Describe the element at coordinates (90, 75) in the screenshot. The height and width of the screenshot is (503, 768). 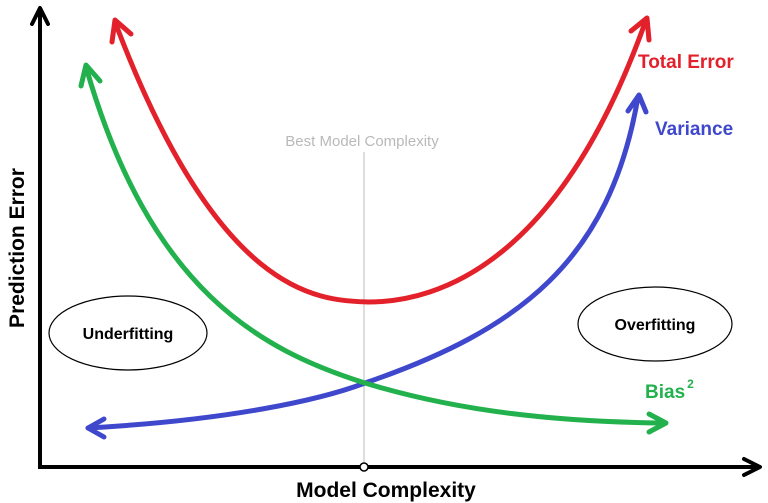
I see `bias-arrowhead-left` at that location.